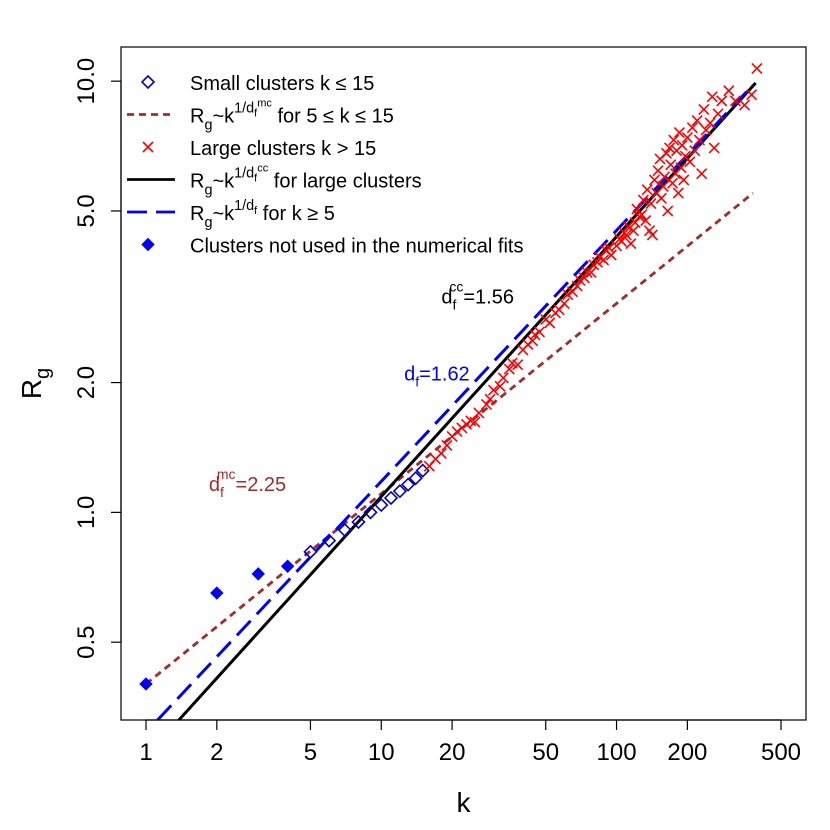 The height and width of the screenshot is (830, 830). What do you see at coordinates (86, 512) in the screenshot?
I see `y-tick-label: 1.0` at bounding box center [86, 512].